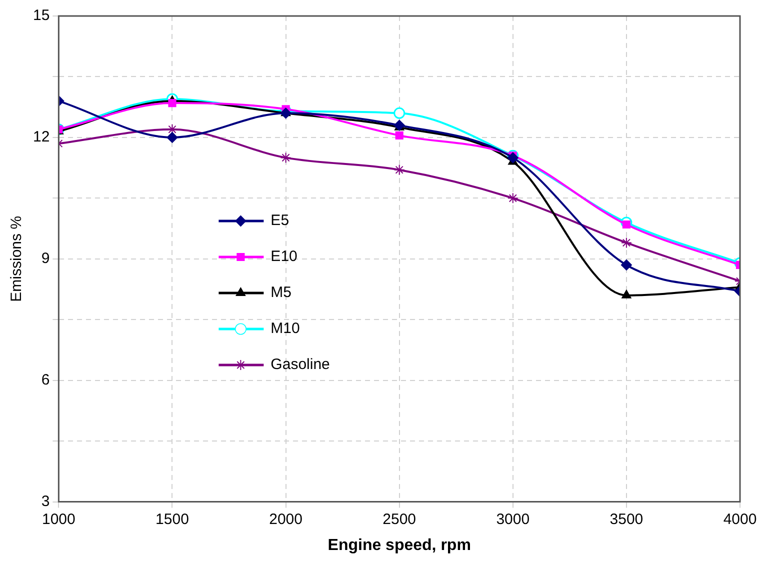 The width and height of the screenshot is (766, 563). I want to click on x-tick-label: 2000, so click(285, 519).